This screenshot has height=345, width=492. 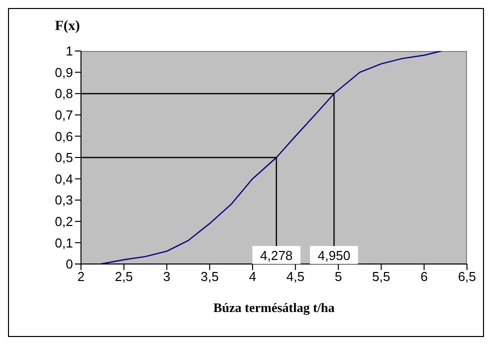 I want to click on y-tick-label: 0,3, so click(x=63, y=200).